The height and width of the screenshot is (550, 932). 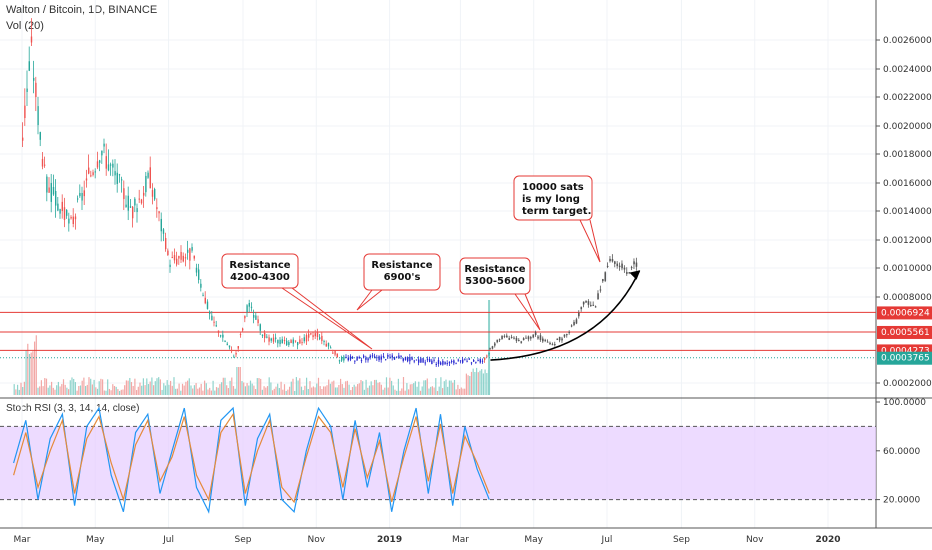 What do you see at coordinates (901, 501) in the screenshot?
I see `rsi-y-tick-label: 20.0000` at bounding box center [901, 501].